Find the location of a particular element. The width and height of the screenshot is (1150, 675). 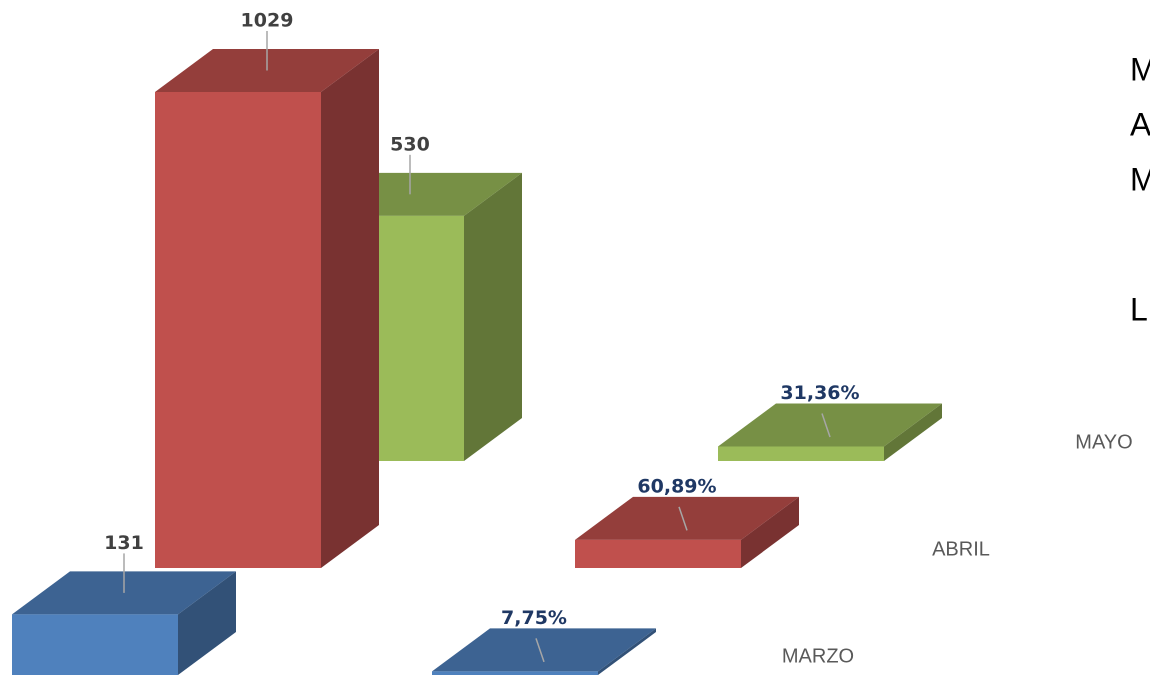

value-label: 60,89% is located at coordinates (676, 486).